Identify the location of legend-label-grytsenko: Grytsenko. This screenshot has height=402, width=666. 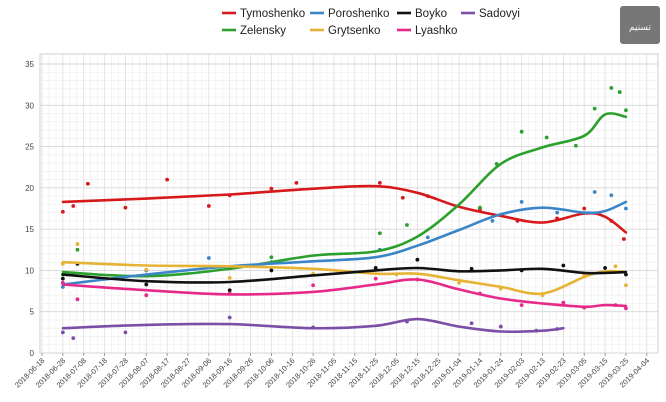
(354, 31).